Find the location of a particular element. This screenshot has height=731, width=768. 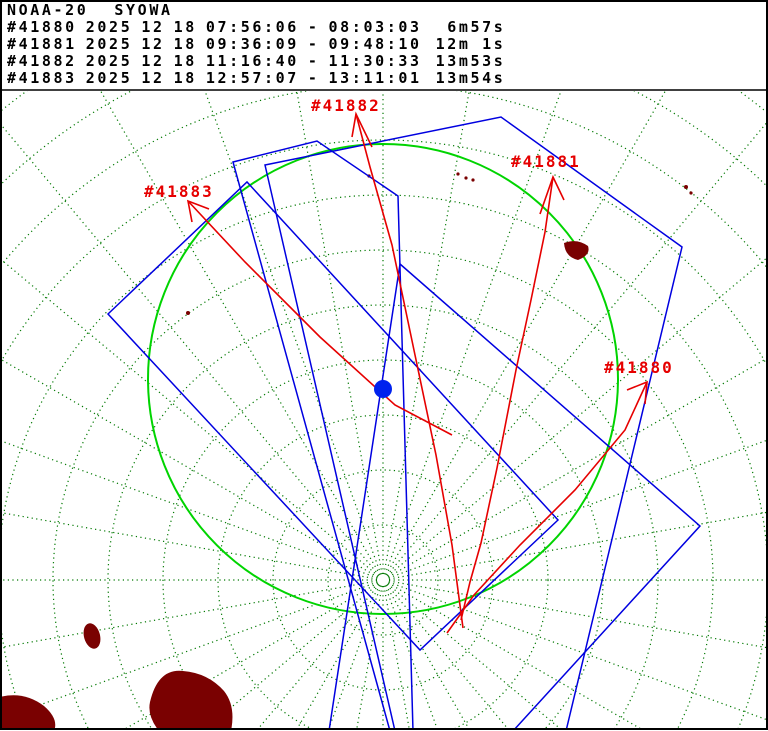

pass-row: #41883 2025 12 18 12:57:07-13:11:01 13m54s is located at coordinates (387, 78).